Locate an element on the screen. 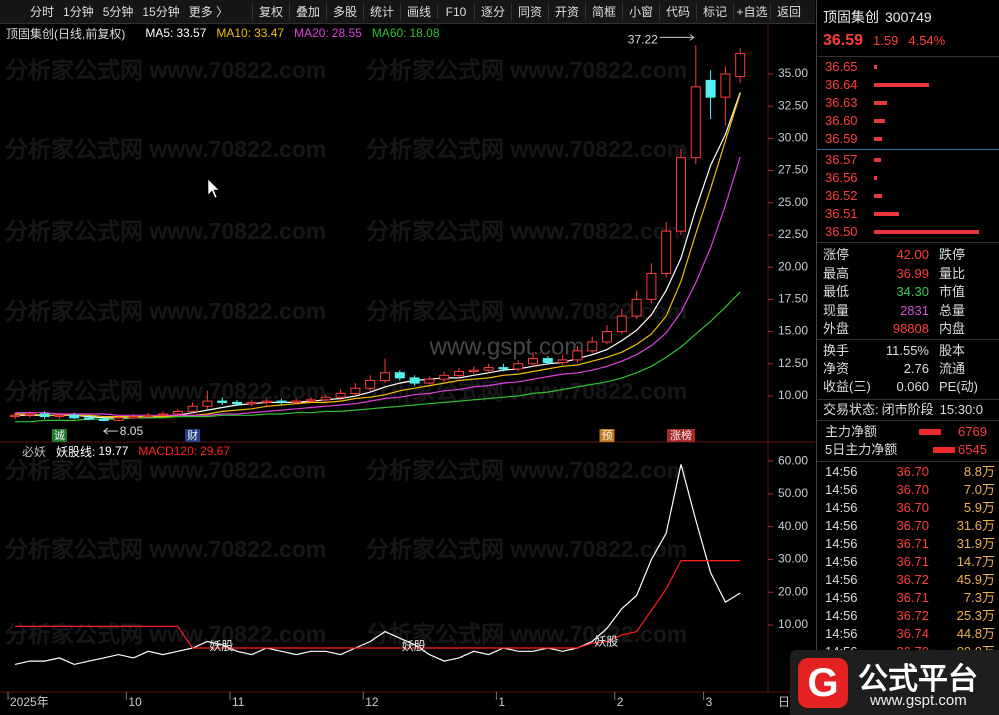 The width and height of the screenshot is (999, 715). fund-bar is located at coordinates (944, 450).